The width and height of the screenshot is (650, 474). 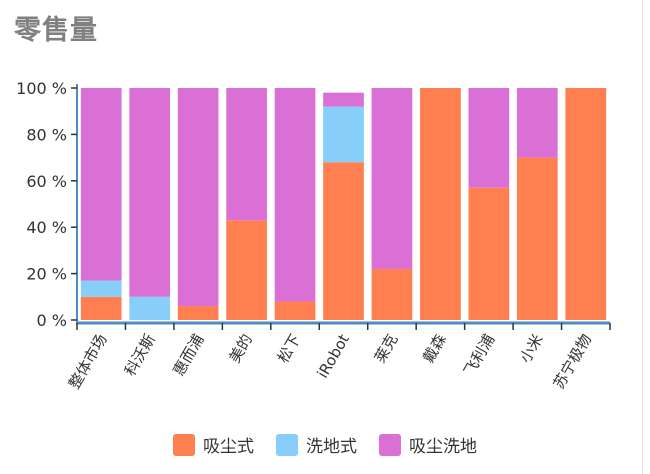 What do you see at coordinates (46, 134) in the screenshot?
I see `y-tick-label: 80 %` at bounding box center [46, 134].